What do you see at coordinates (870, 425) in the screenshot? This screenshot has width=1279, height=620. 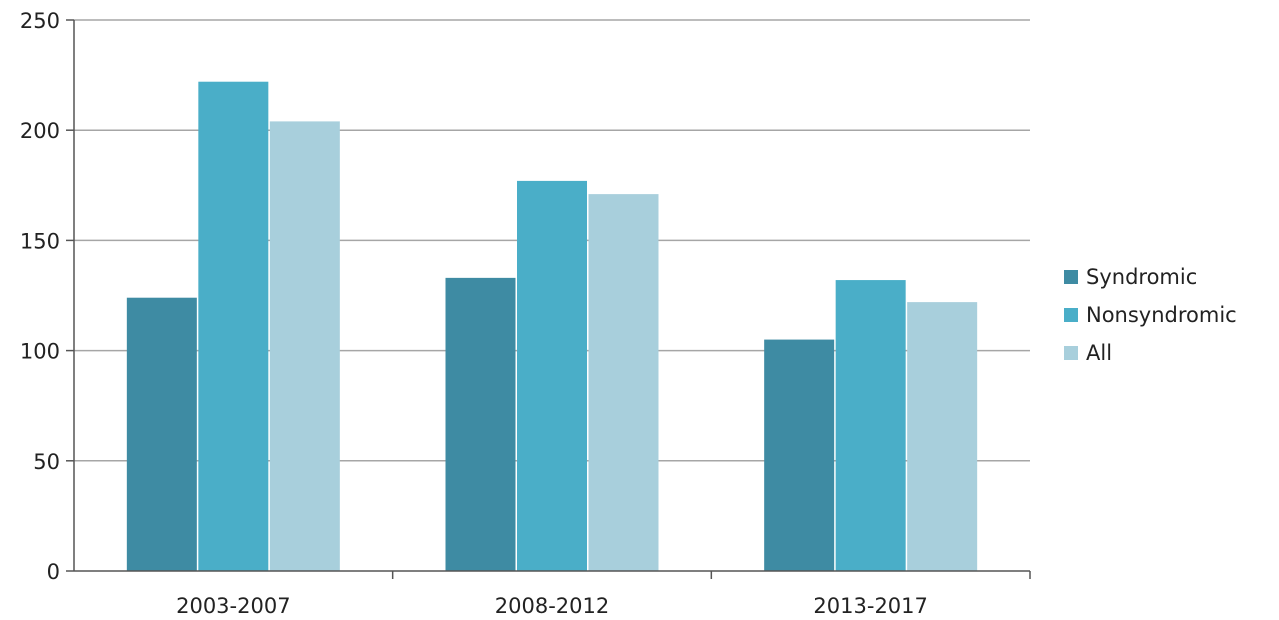 I see `bar-nonsyndromic-2013-2017` at bounding box center [870, 425].